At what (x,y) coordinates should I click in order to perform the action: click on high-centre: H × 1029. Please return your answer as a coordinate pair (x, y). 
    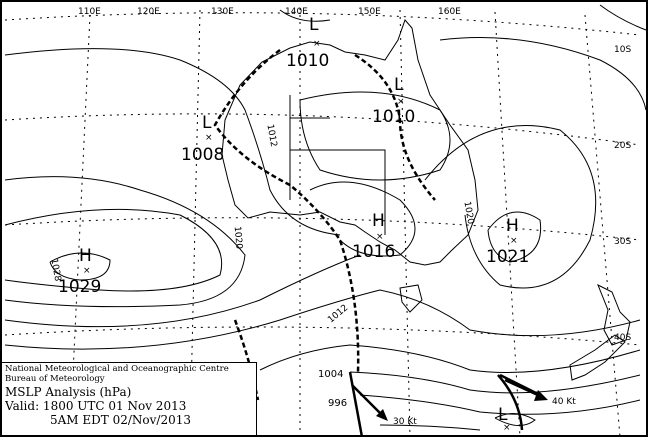
    Looking at the image, I should click on (79, 271).